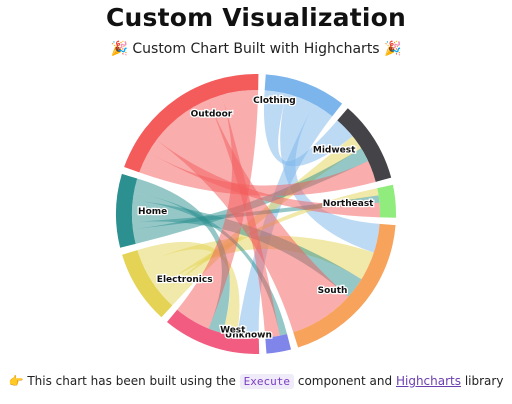  I want to click on link-outdoor-to-midwest, so click(257, 174).